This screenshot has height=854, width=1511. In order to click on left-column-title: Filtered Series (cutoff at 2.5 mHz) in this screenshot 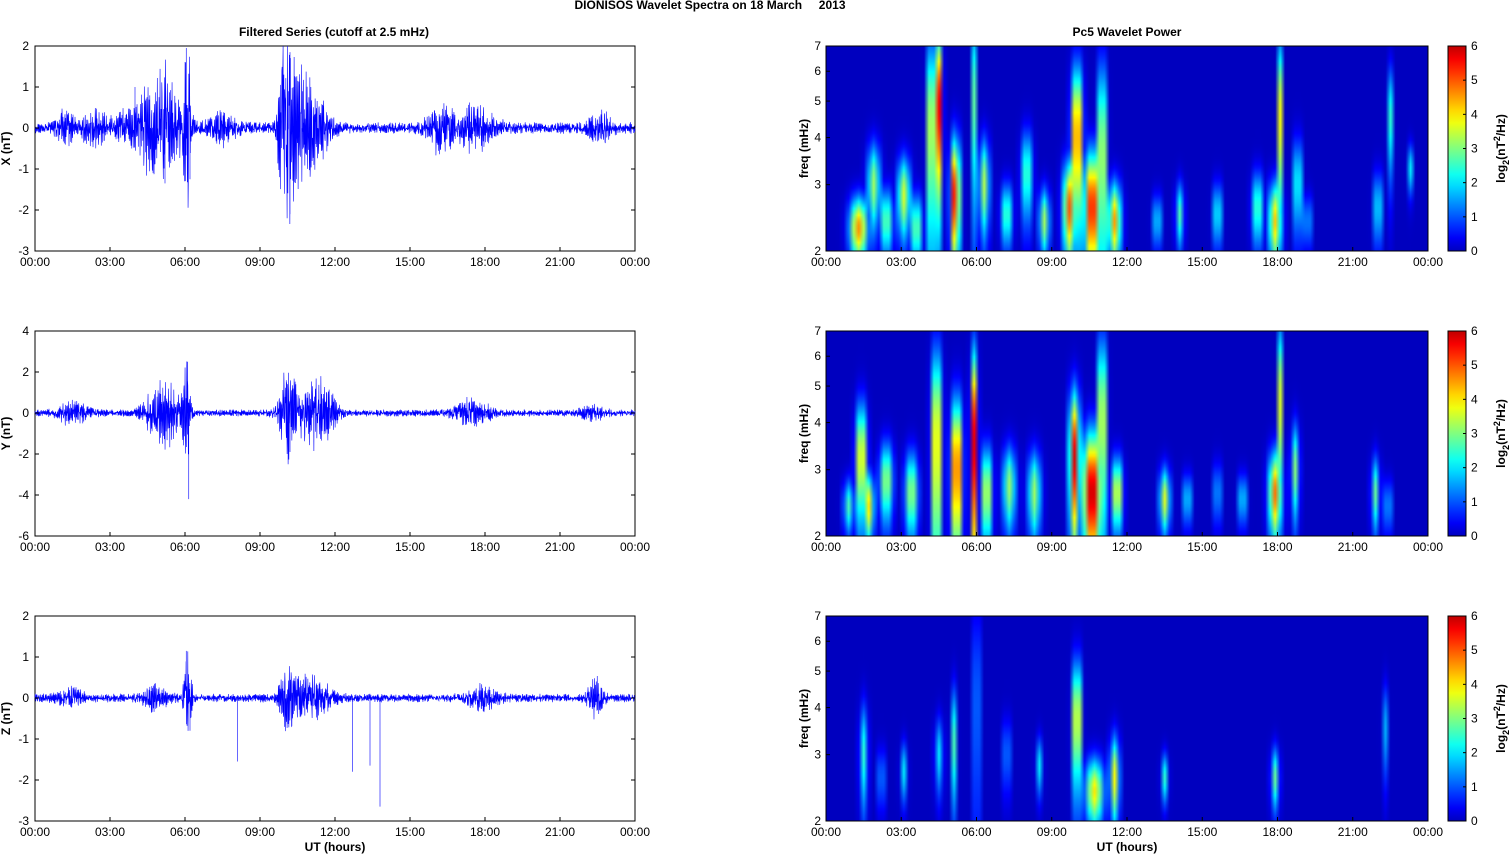, I will do `click(334, 32)`.